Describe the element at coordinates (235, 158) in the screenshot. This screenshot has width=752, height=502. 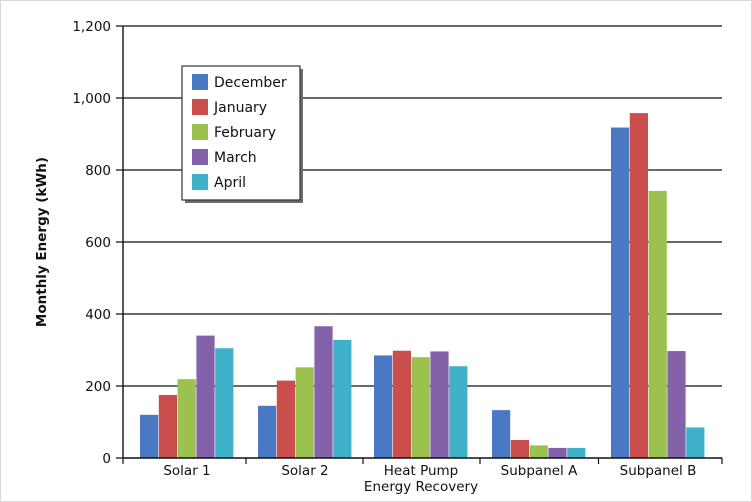
I see `legend-label: March` at that location.